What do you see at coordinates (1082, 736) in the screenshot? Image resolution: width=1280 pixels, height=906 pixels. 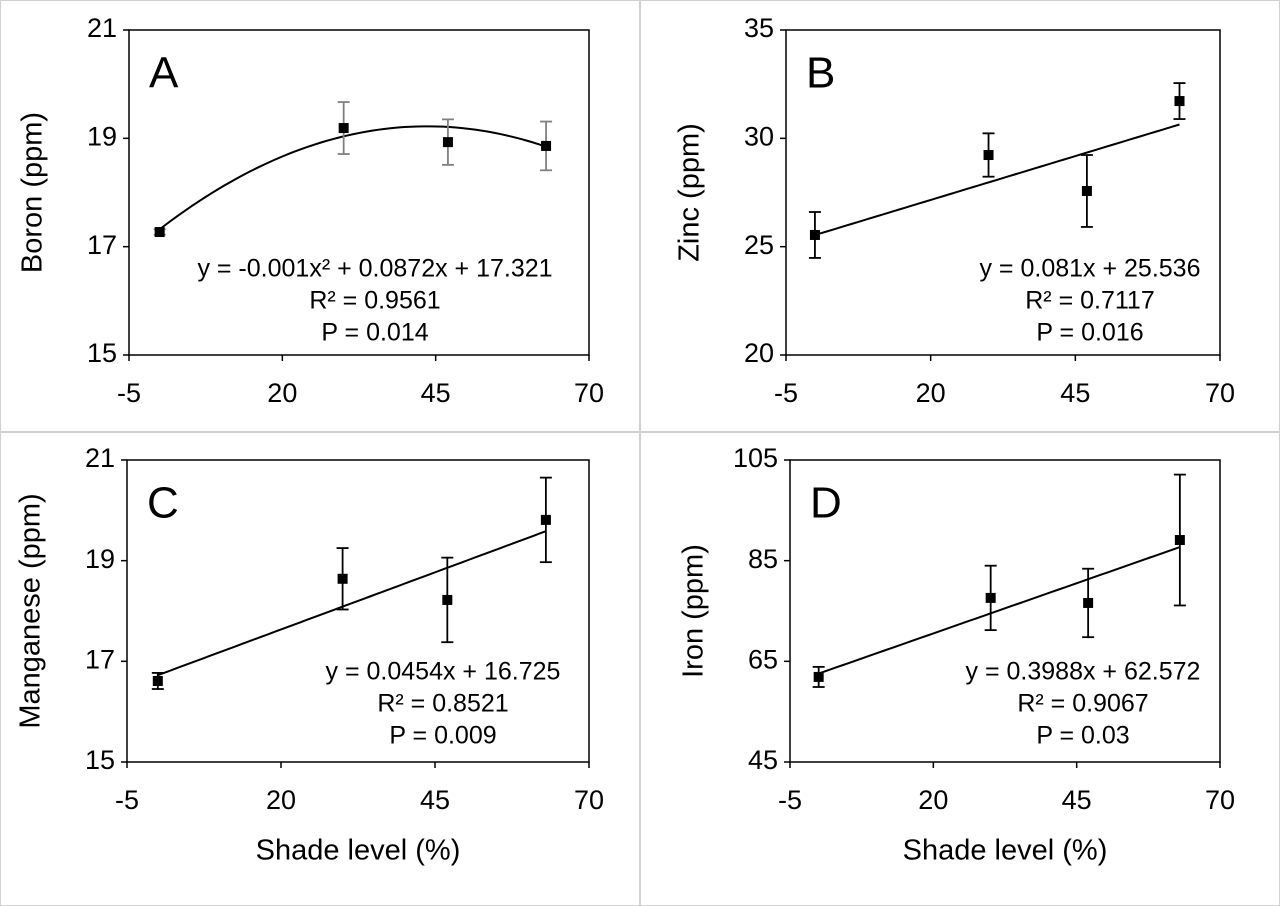 I see `annotation: P = 0.03` at bounding box center [1082, 736].